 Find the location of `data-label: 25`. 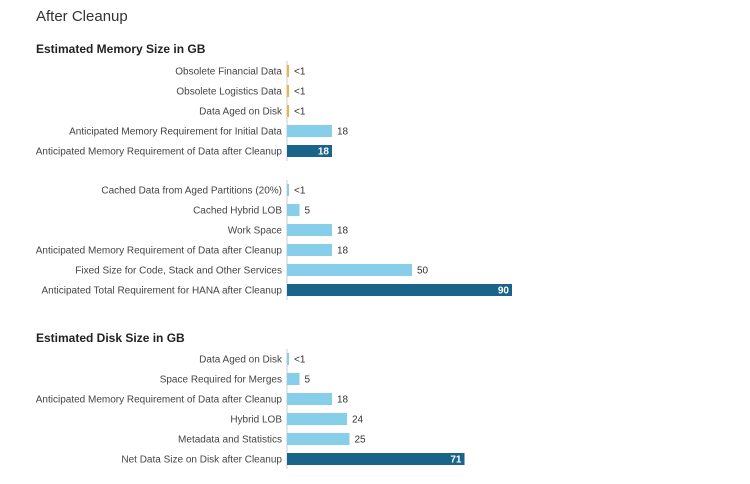

data-label: 25 is located at coordinates (361, 440).